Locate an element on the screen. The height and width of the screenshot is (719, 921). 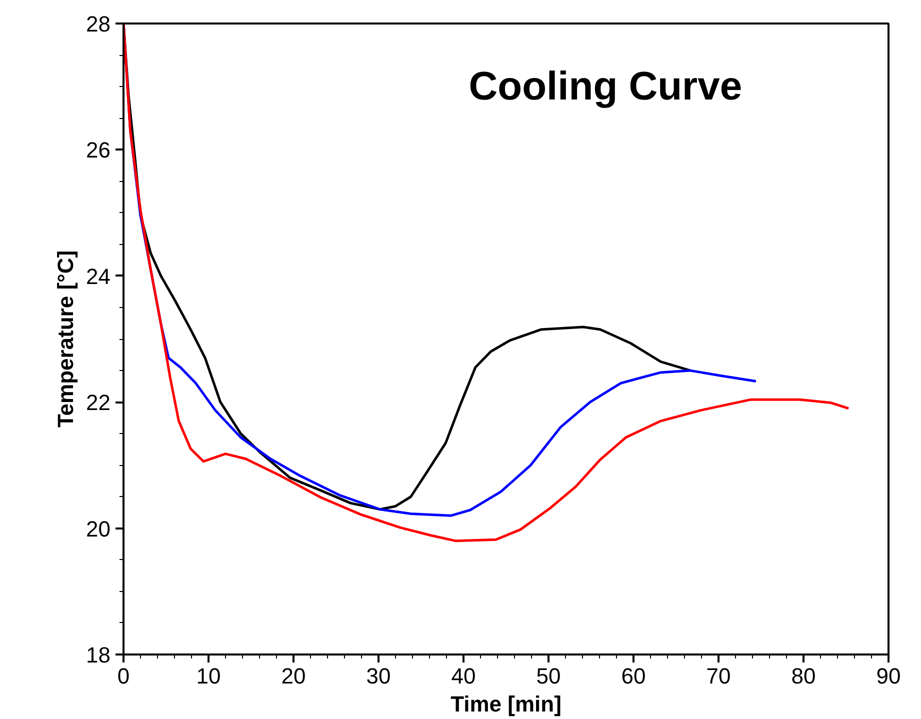
x-tick-label: 70 is located at coordinates (718, 676).